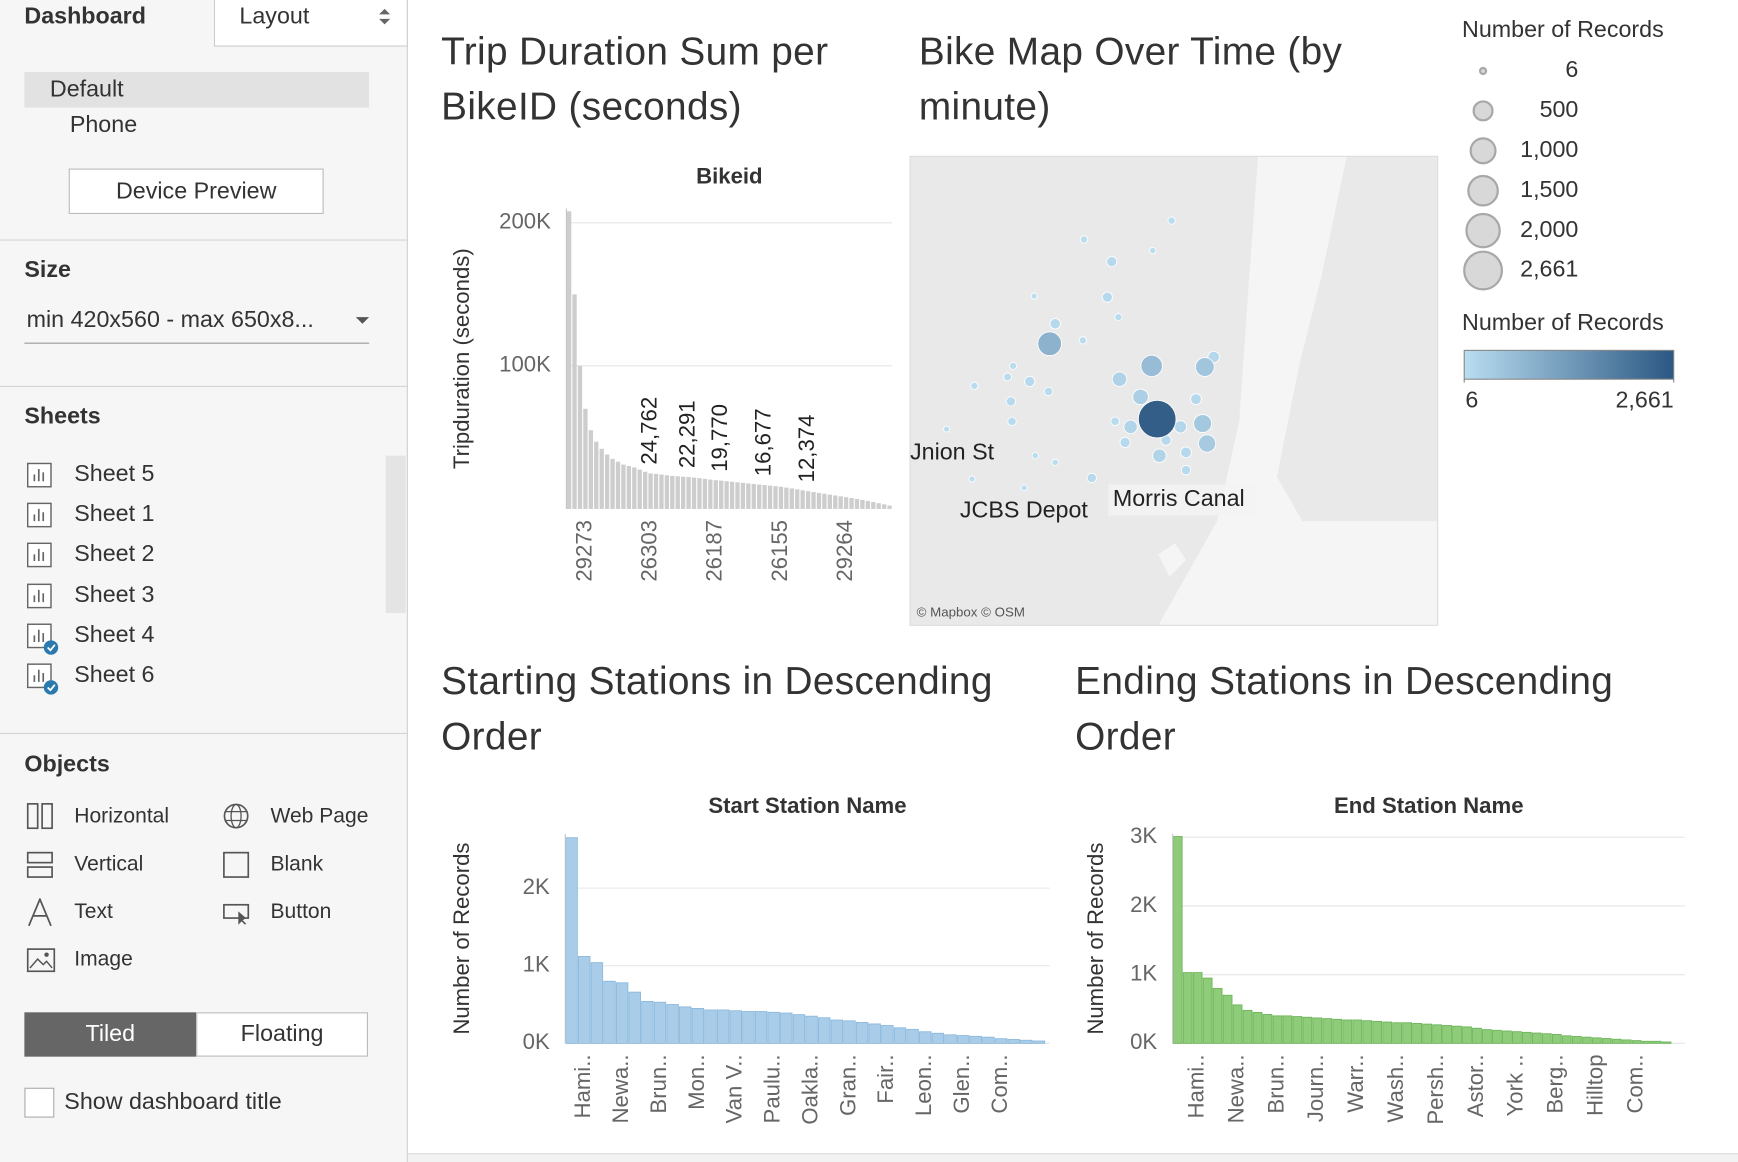  I want to click on sheet-row: Sheet 2, so click(191, 555).